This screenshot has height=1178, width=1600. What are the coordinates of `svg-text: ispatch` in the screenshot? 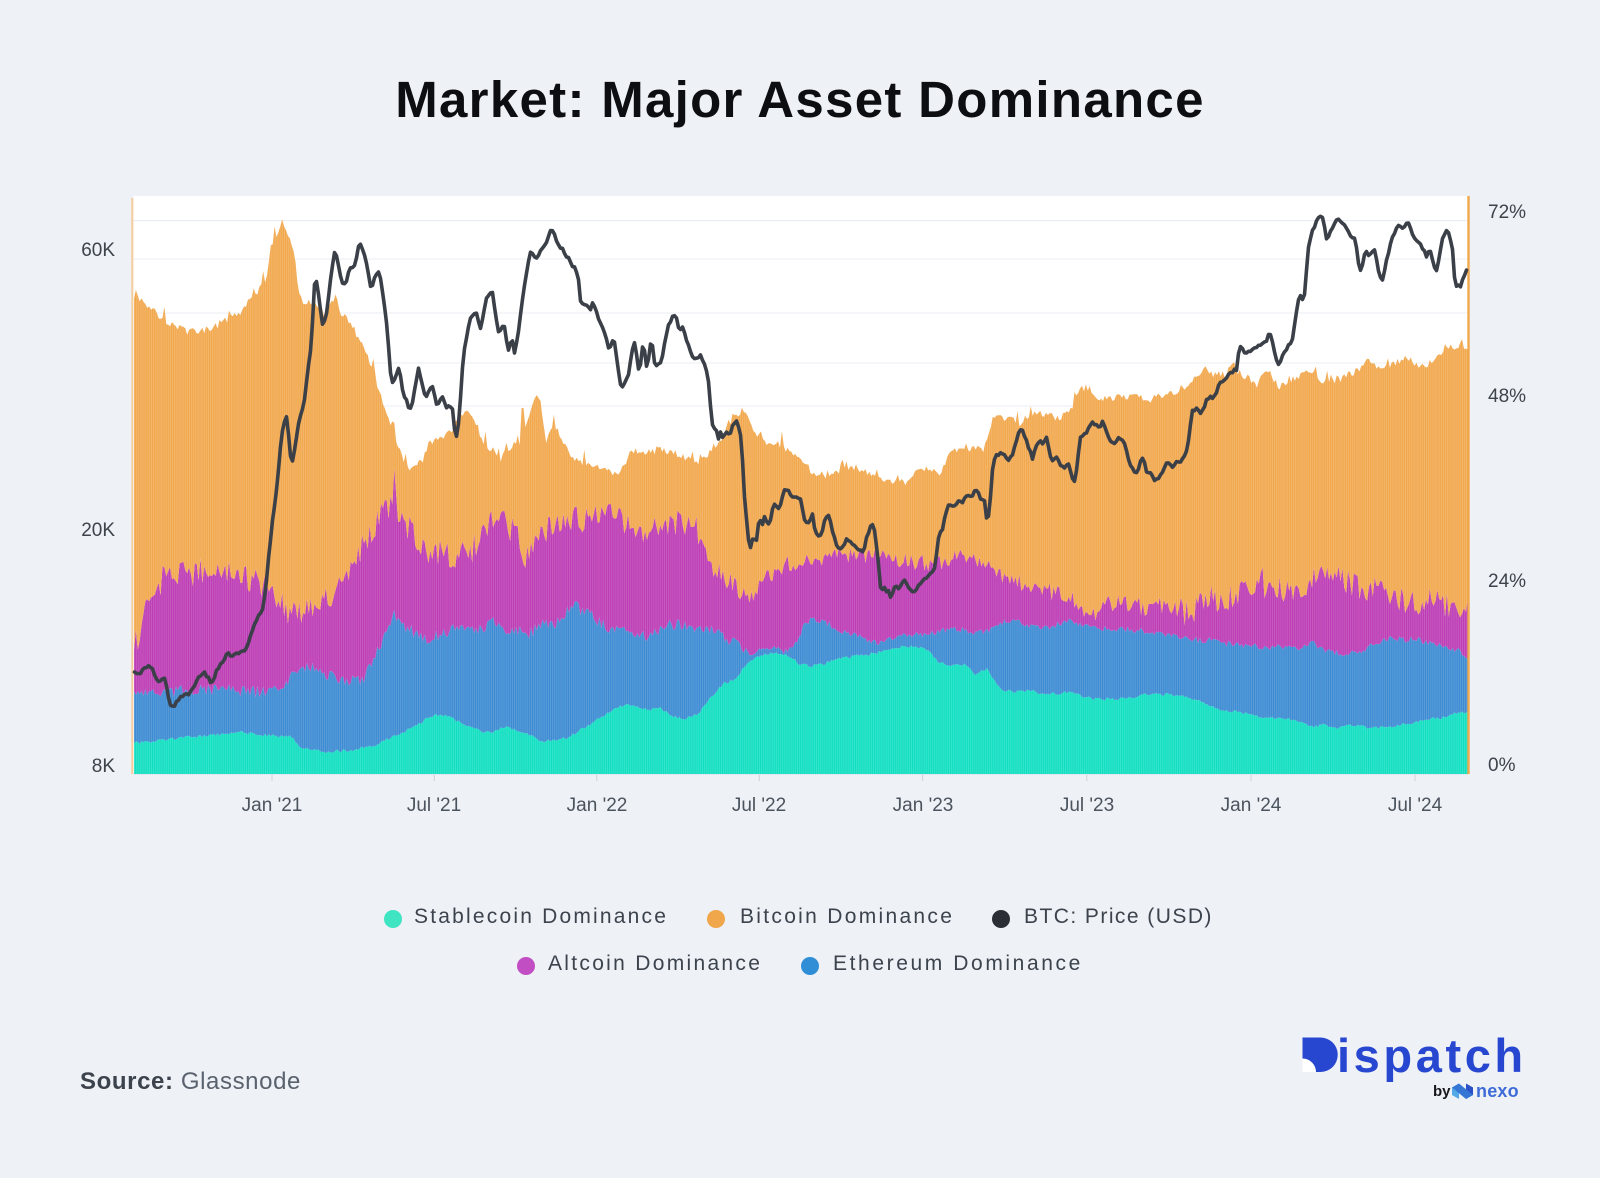 It's located at (1432, 1056).